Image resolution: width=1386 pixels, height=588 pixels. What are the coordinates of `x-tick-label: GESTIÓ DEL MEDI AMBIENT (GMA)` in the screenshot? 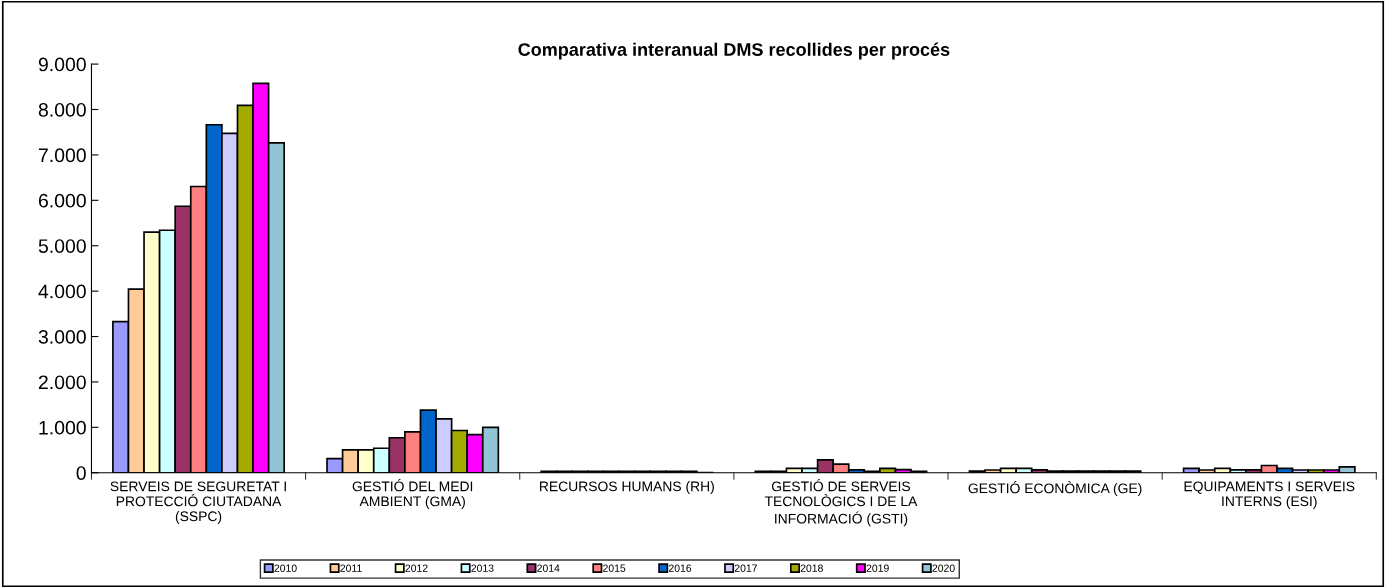 It's located at (412, 494).